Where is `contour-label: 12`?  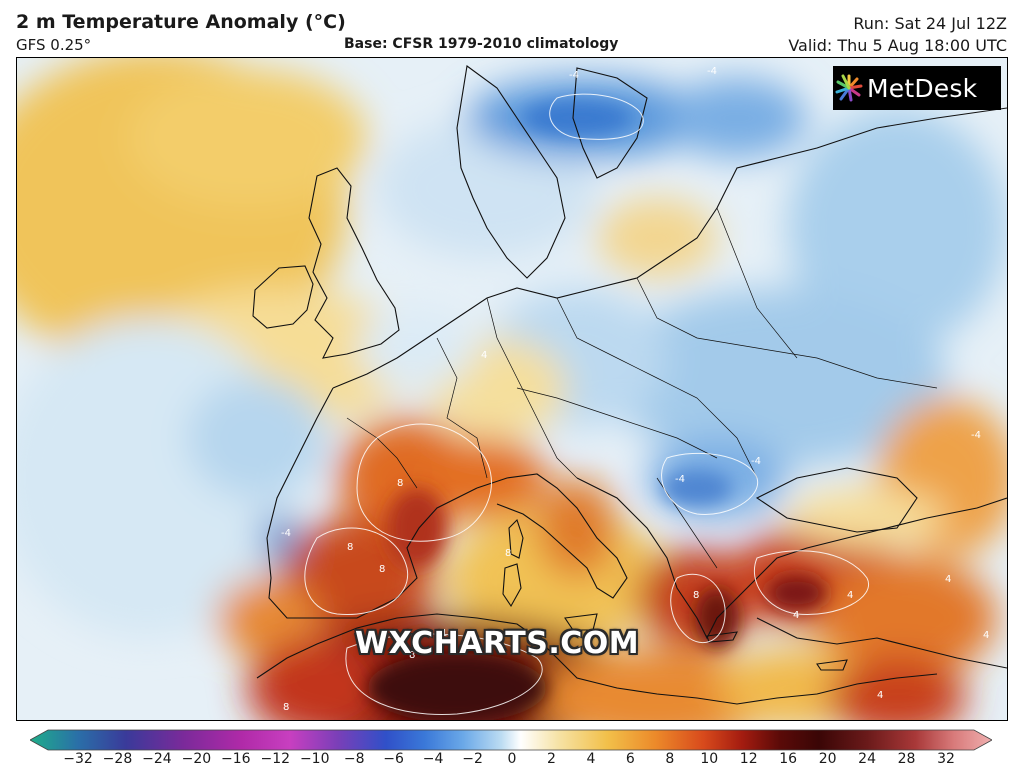
contour-label: 12 is located at coordinates (447, 633).